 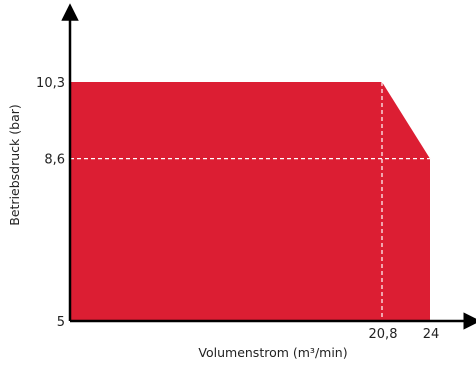 What do you see at coordinates (14, 164) in the screenshot?
I see `y-axis-label: Betriebsdruck (bar)` at bounding box center [14, 164].